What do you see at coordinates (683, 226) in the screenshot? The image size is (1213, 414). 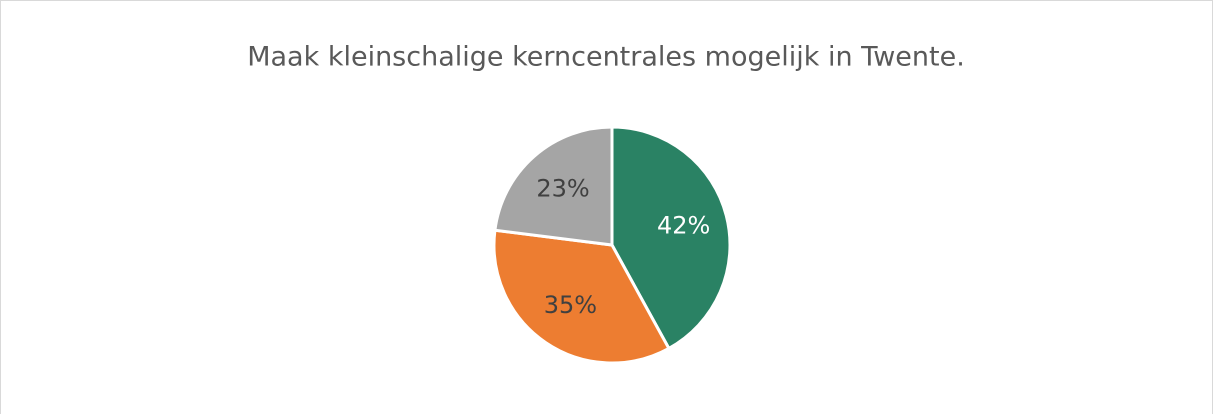 I see `data-label: 42%` at bounding box center [683, 226].